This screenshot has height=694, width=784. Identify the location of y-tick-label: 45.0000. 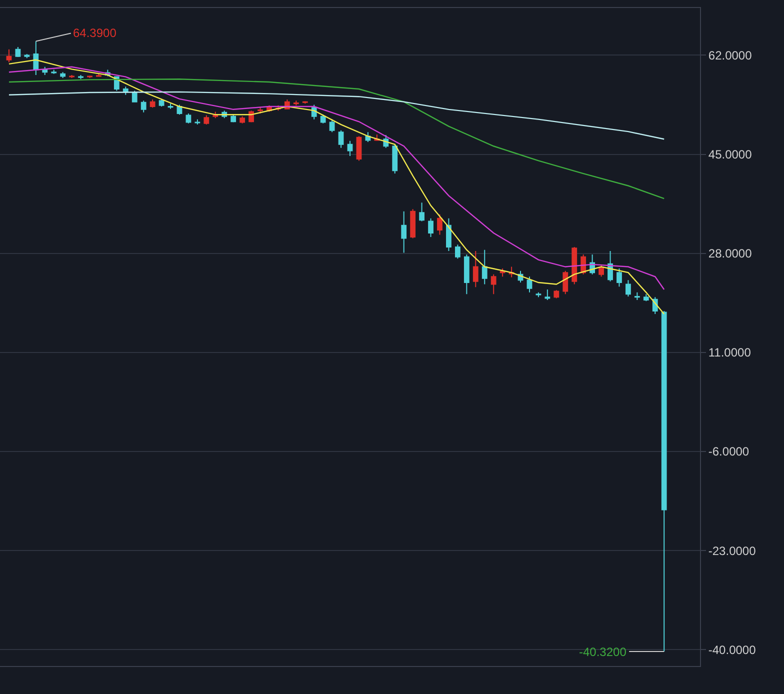
(730, 154).